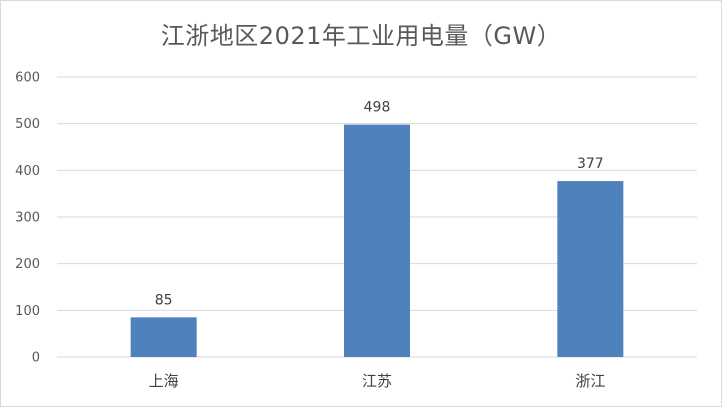 This screenshot has height=407, width=722. What do you see at coordinates (27, 171) in the screenshot?
I see `y-tick-label: 400` at bounding box center [27, 171].